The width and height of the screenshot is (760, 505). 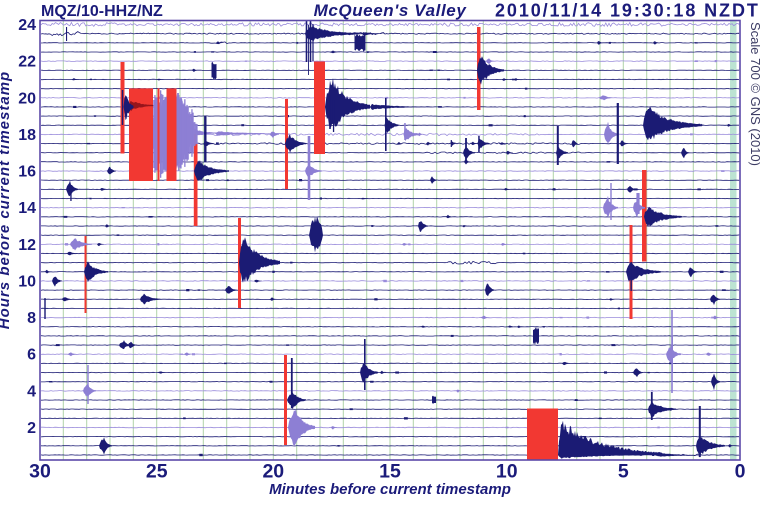 What do you see at coordinates (623, 472) in the screenshot?
I see `svg-text: 5` at bounding box center [623, 472].